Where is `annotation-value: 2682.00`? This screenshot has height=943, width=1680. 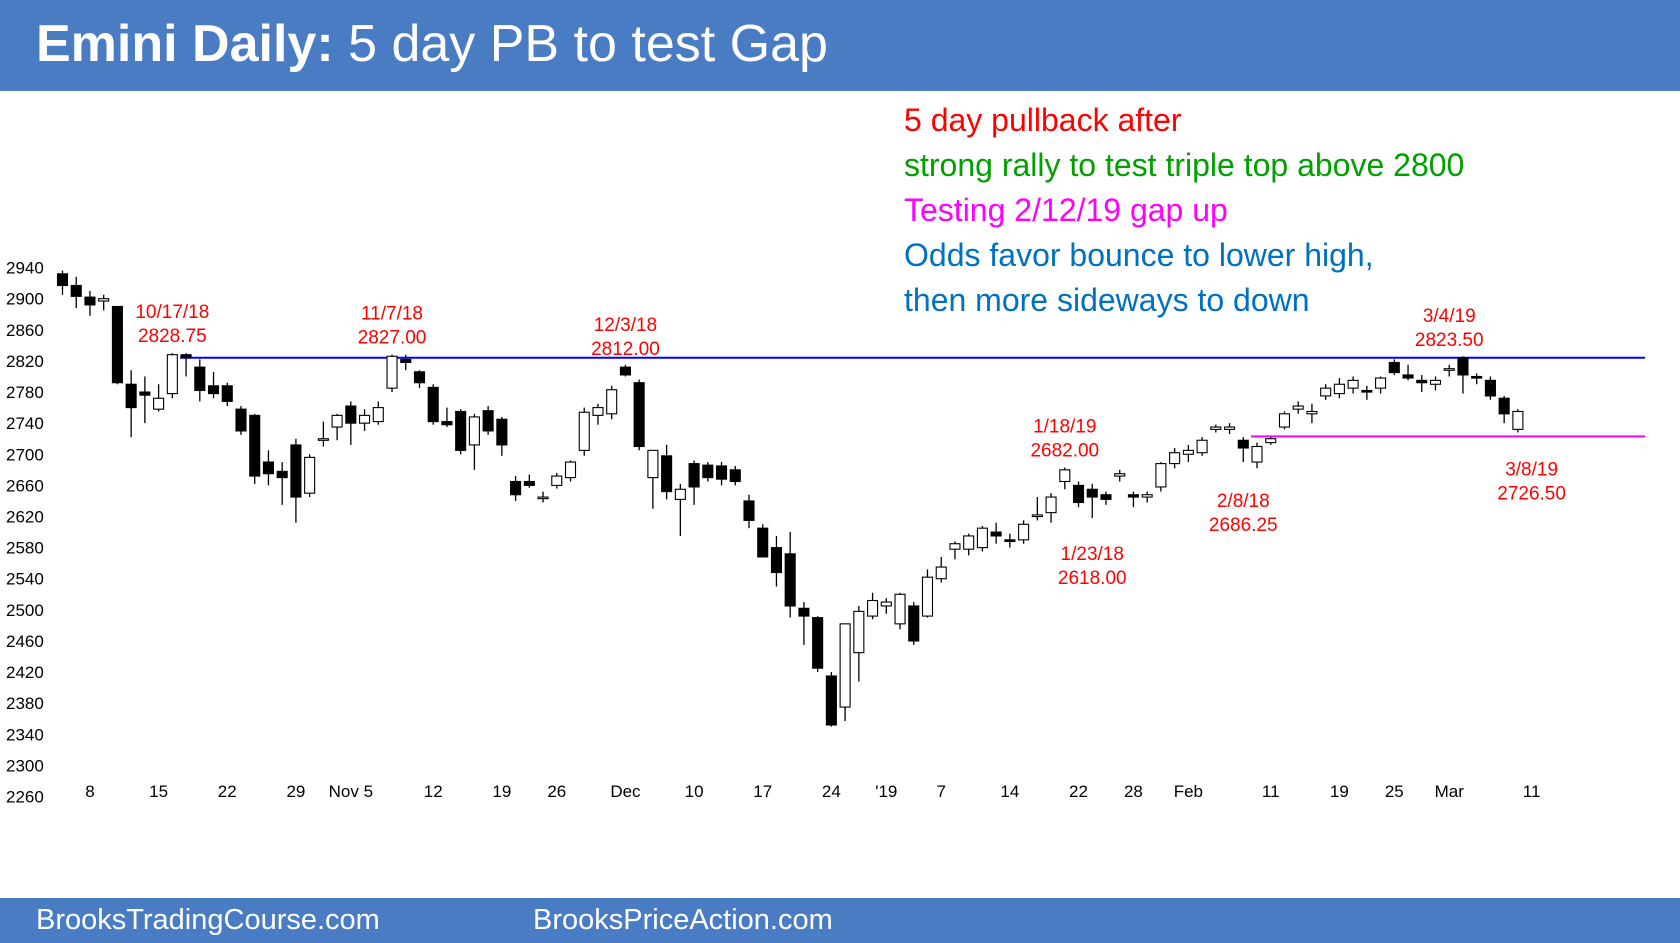 annotation-value: 2682.00 is located at coordinates (1064, 450).